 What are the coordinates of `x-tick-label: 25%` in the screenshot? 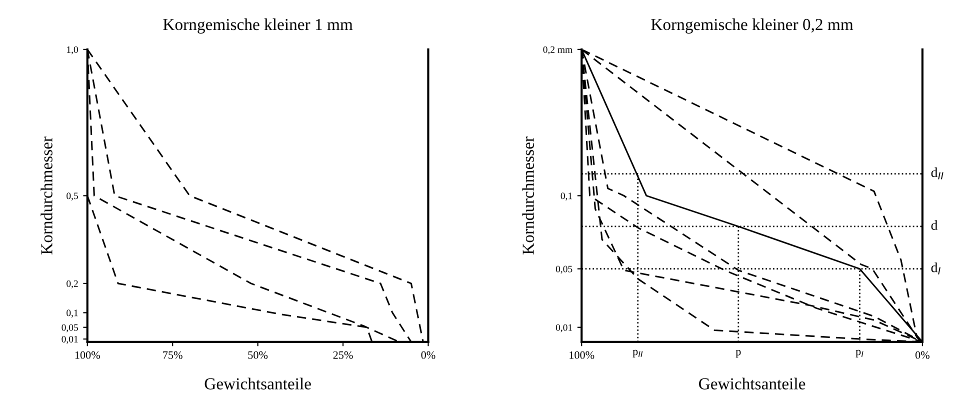 It's located at (343, 355).